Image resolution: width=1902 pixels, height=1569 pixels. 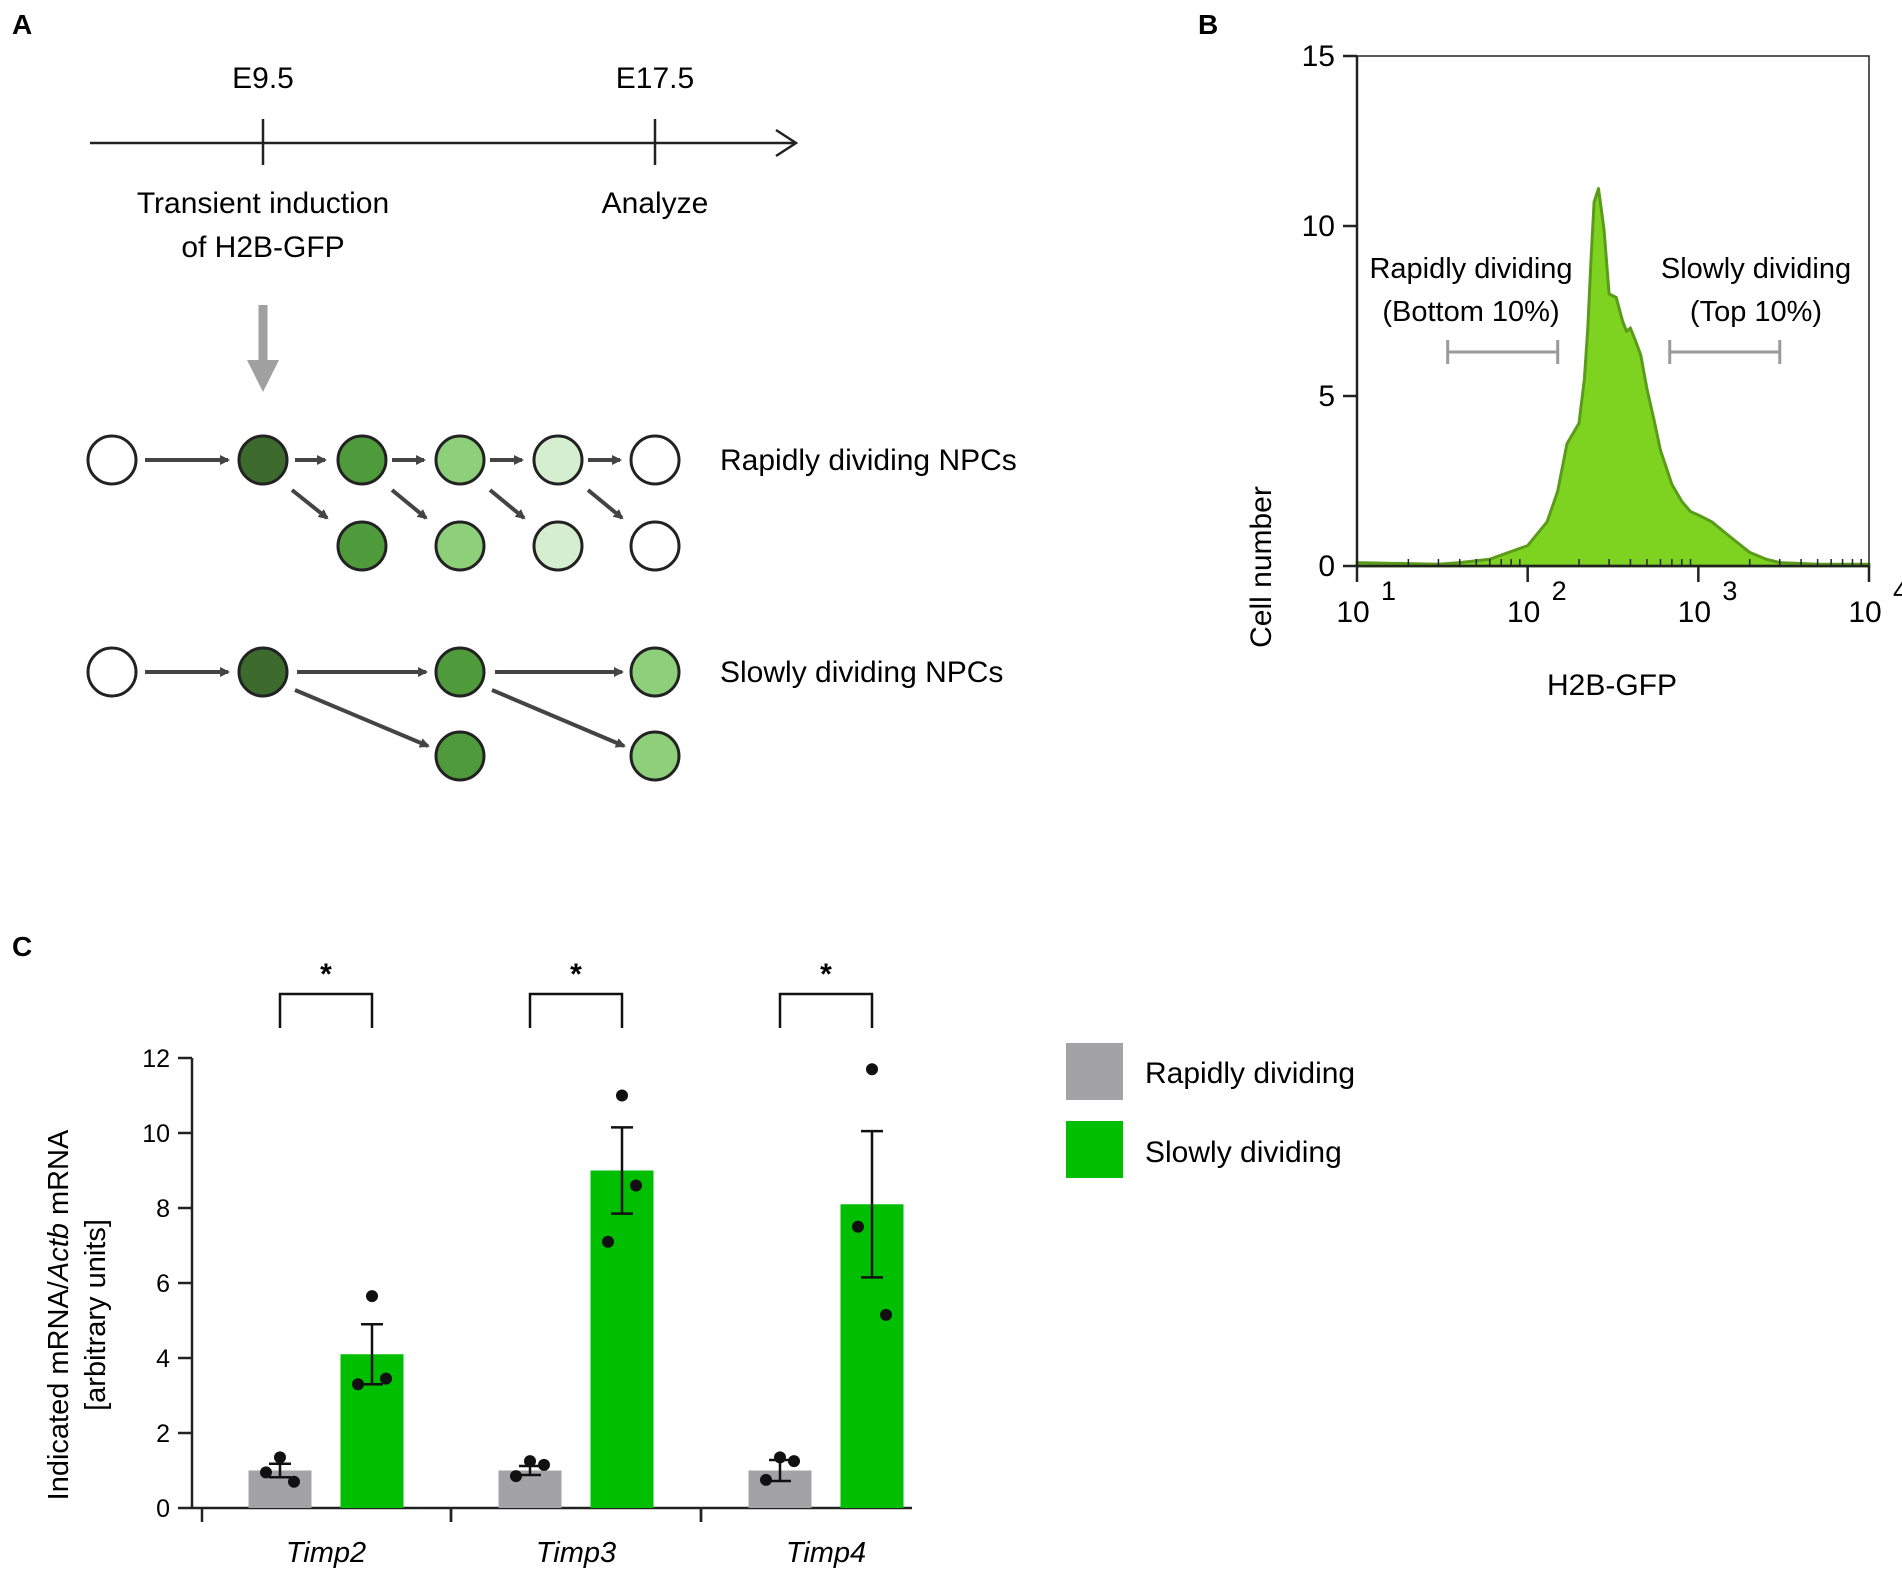 What do you see at coordinates (163, 1434) in the screenshot?
I see `bar-y-tick-label: 2` at bounding box center [163, 1434].